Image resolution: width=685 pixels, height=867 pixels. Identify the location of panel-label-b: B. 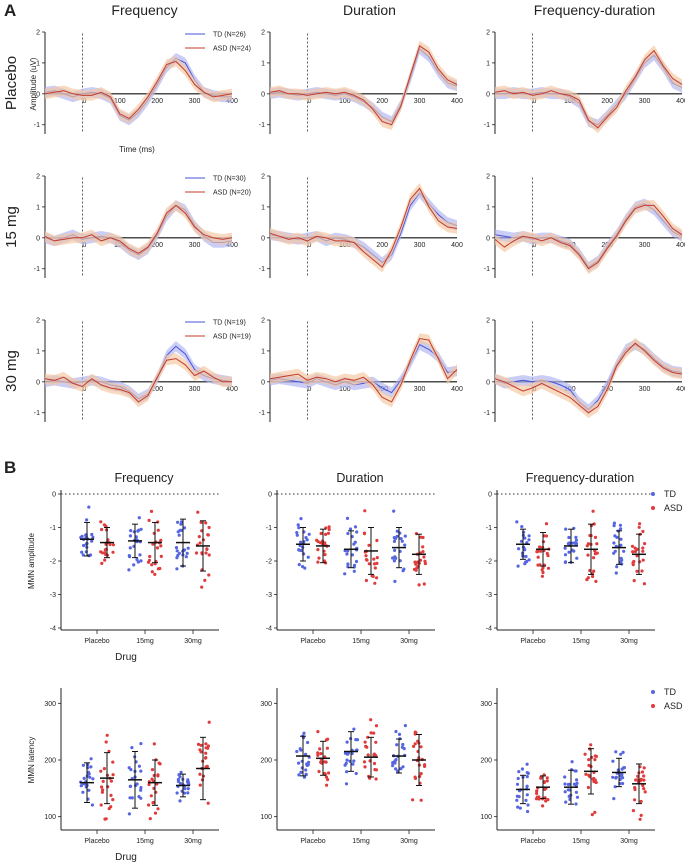
(10, 467).